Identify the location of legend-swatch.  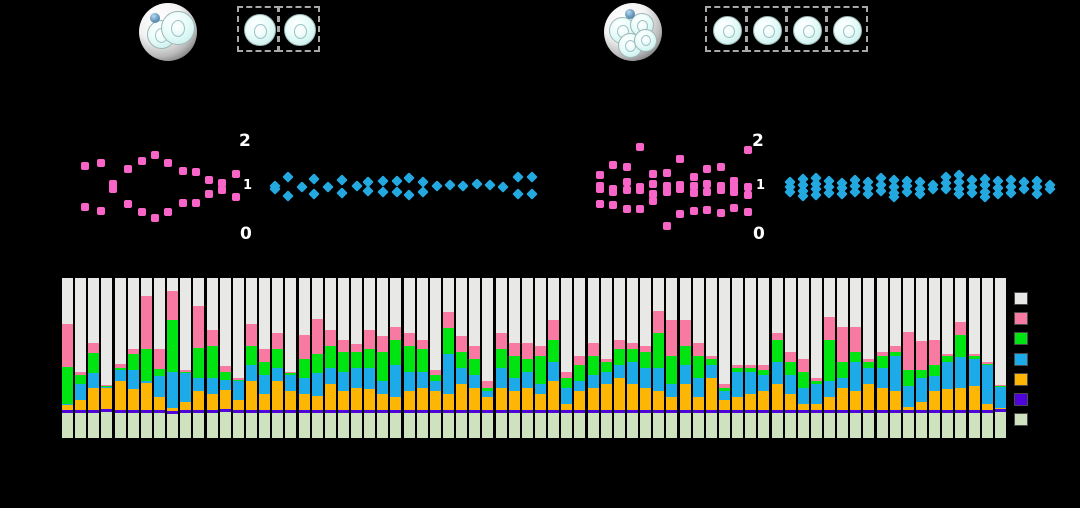
(1021, 319).